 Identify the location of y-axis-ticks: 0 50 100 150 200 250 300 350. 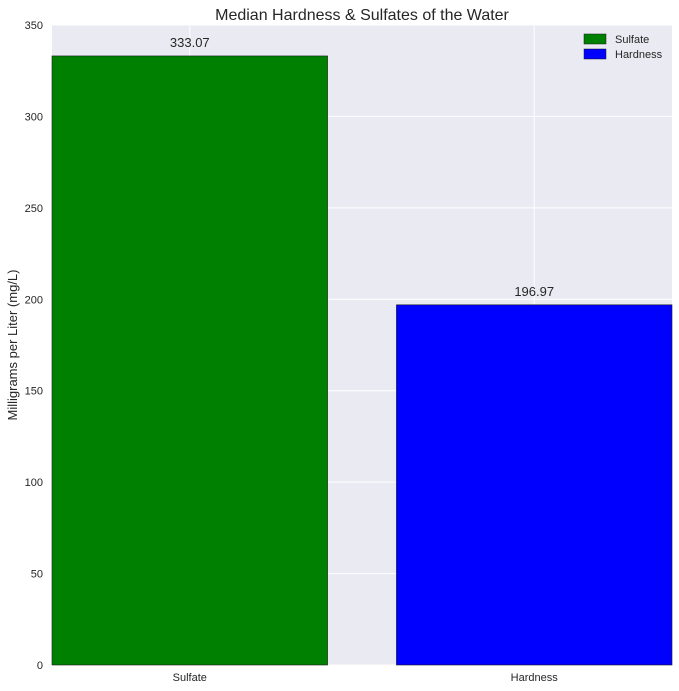
(34, 346).